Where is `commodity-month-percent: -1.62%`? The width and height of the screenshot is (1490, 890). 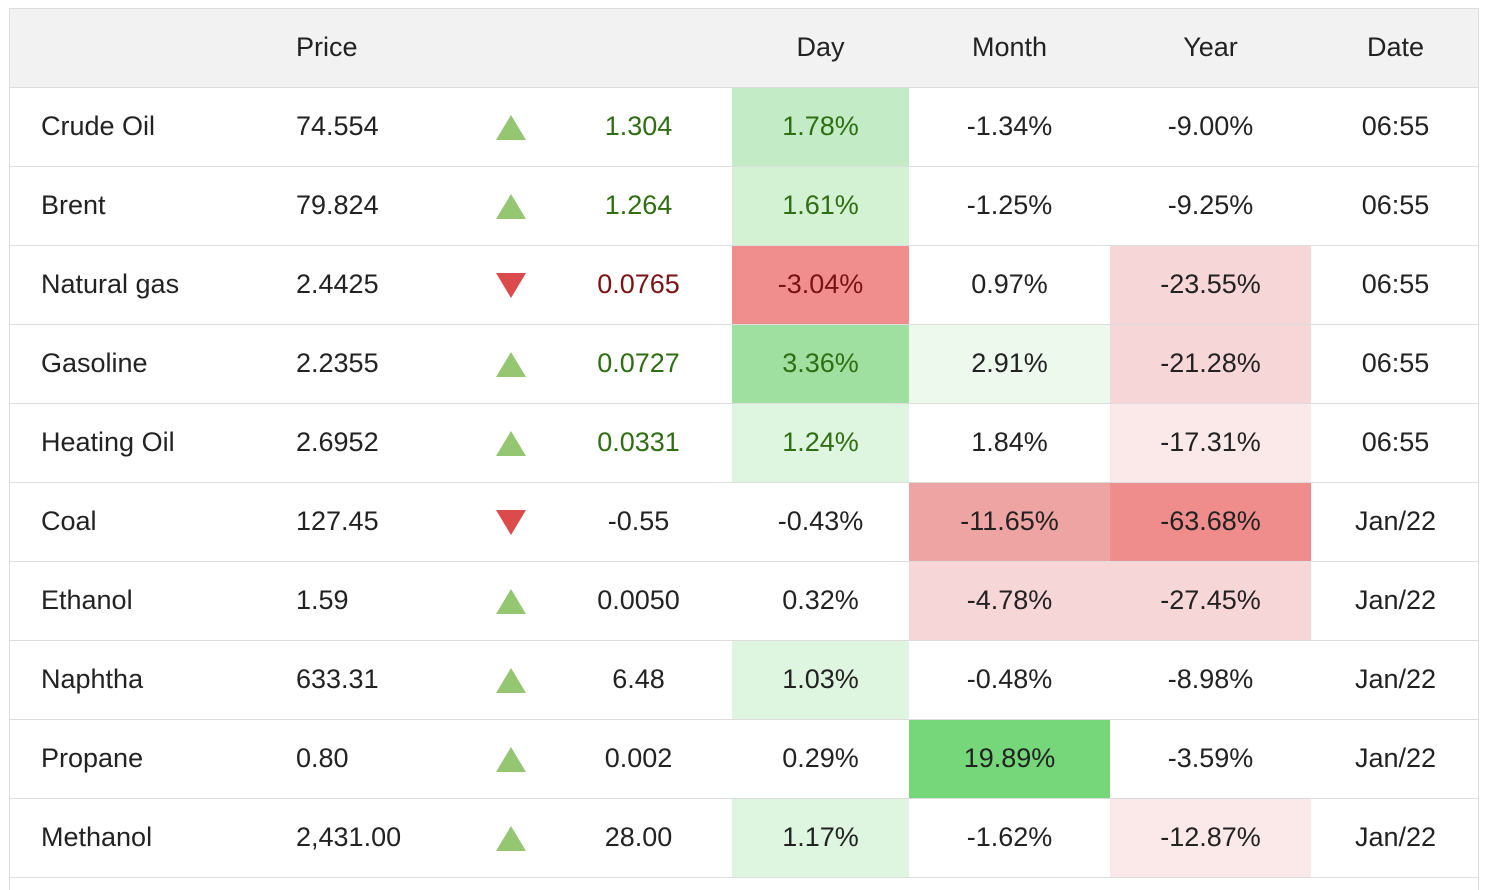 commodity-month-percent: -1.62% is located at coordinates (1009, 838).